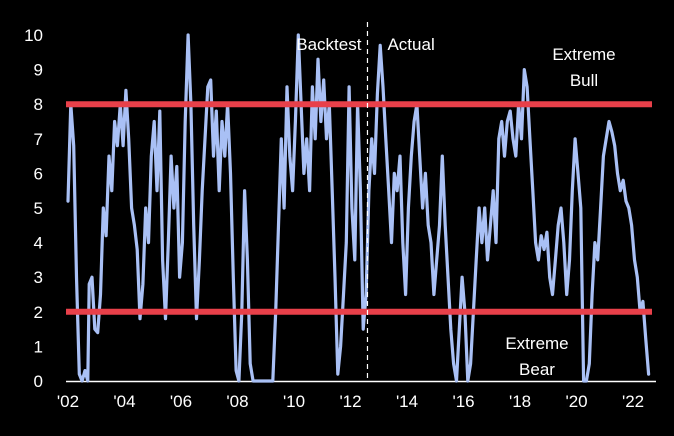 The width and height of the screenshot is (674, 436). Describe the element at coordinates (38, 139) in the screenshot. I see `y-tick-label: 7` at that location.